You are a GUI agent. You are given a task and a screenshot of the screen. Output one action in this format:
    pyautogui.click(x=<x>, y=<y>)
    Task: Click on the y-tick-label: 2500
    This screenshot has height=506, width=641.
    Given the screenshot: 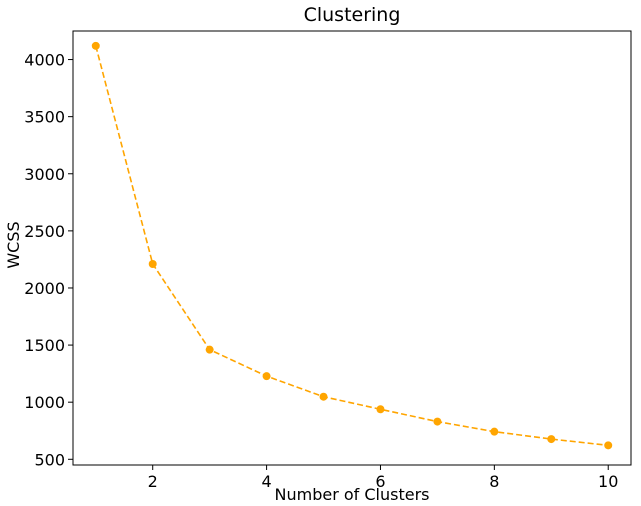 What is the action you would take?
    pyautogui.click(x=44, y=231)
    